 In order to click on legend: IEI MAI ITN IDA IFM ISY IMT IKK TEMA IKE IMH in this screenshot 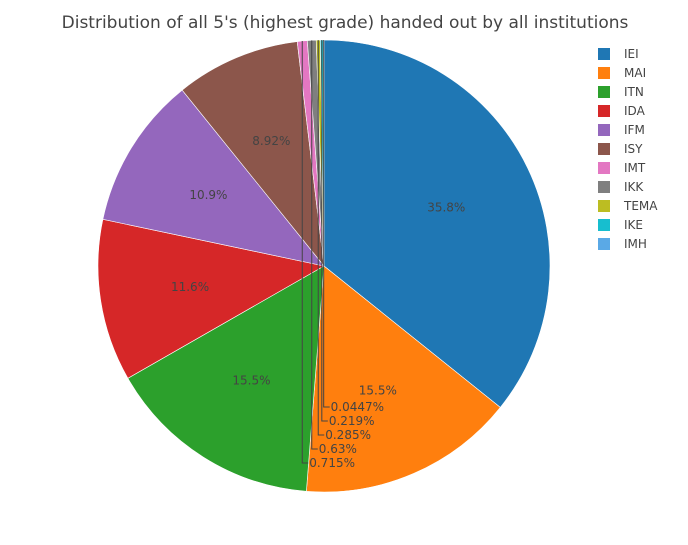, I will do `click(628, 149)`.